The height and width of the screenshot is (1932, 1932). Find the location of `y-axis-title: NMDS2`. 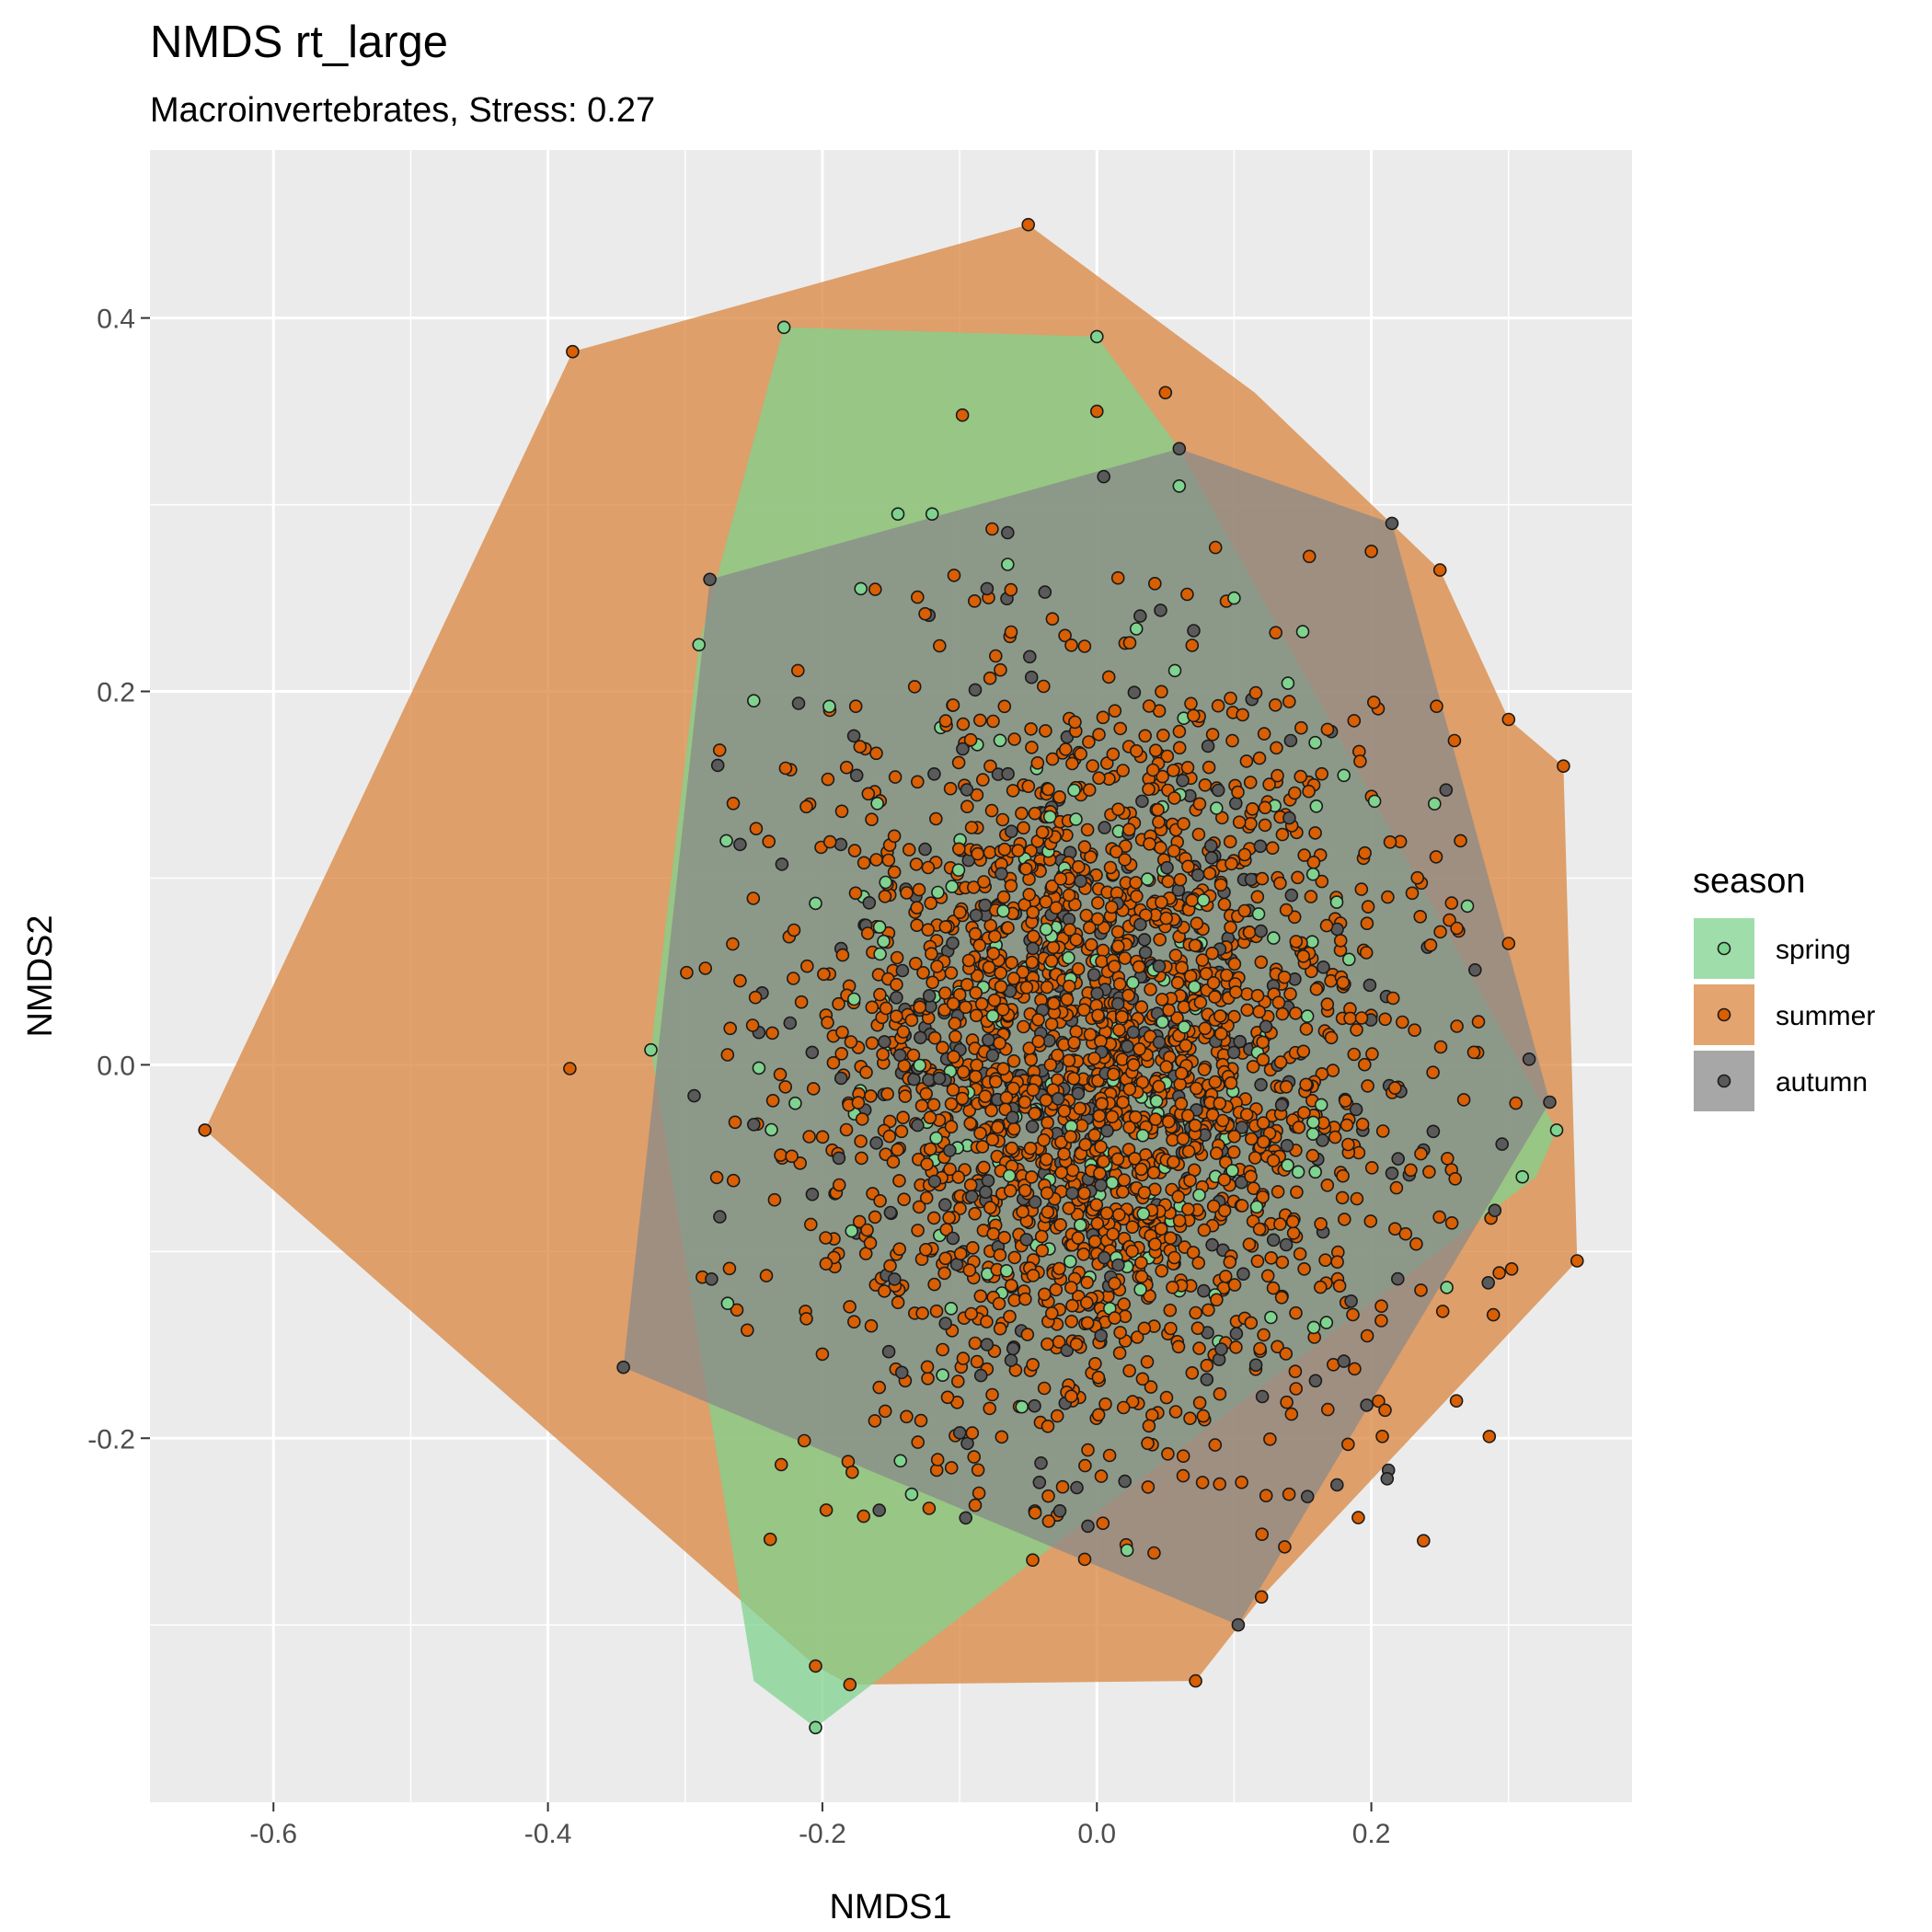

y-axis-title: NMDS2 is located at coordinates (40, 975).